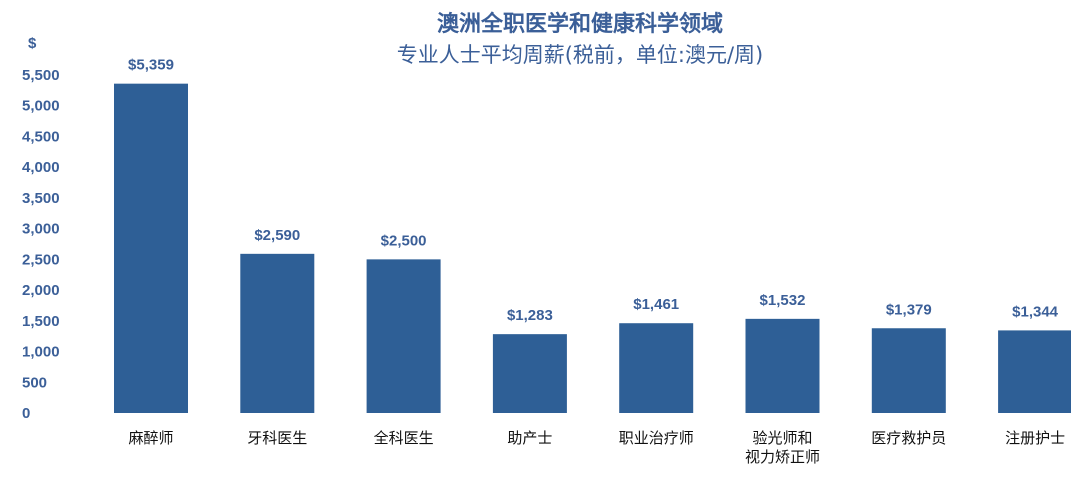  What do you see at coordinates (277, 438) in the screenshot?
I see `x-tick-label: 牙科医生` at bounding box center [277, 438].